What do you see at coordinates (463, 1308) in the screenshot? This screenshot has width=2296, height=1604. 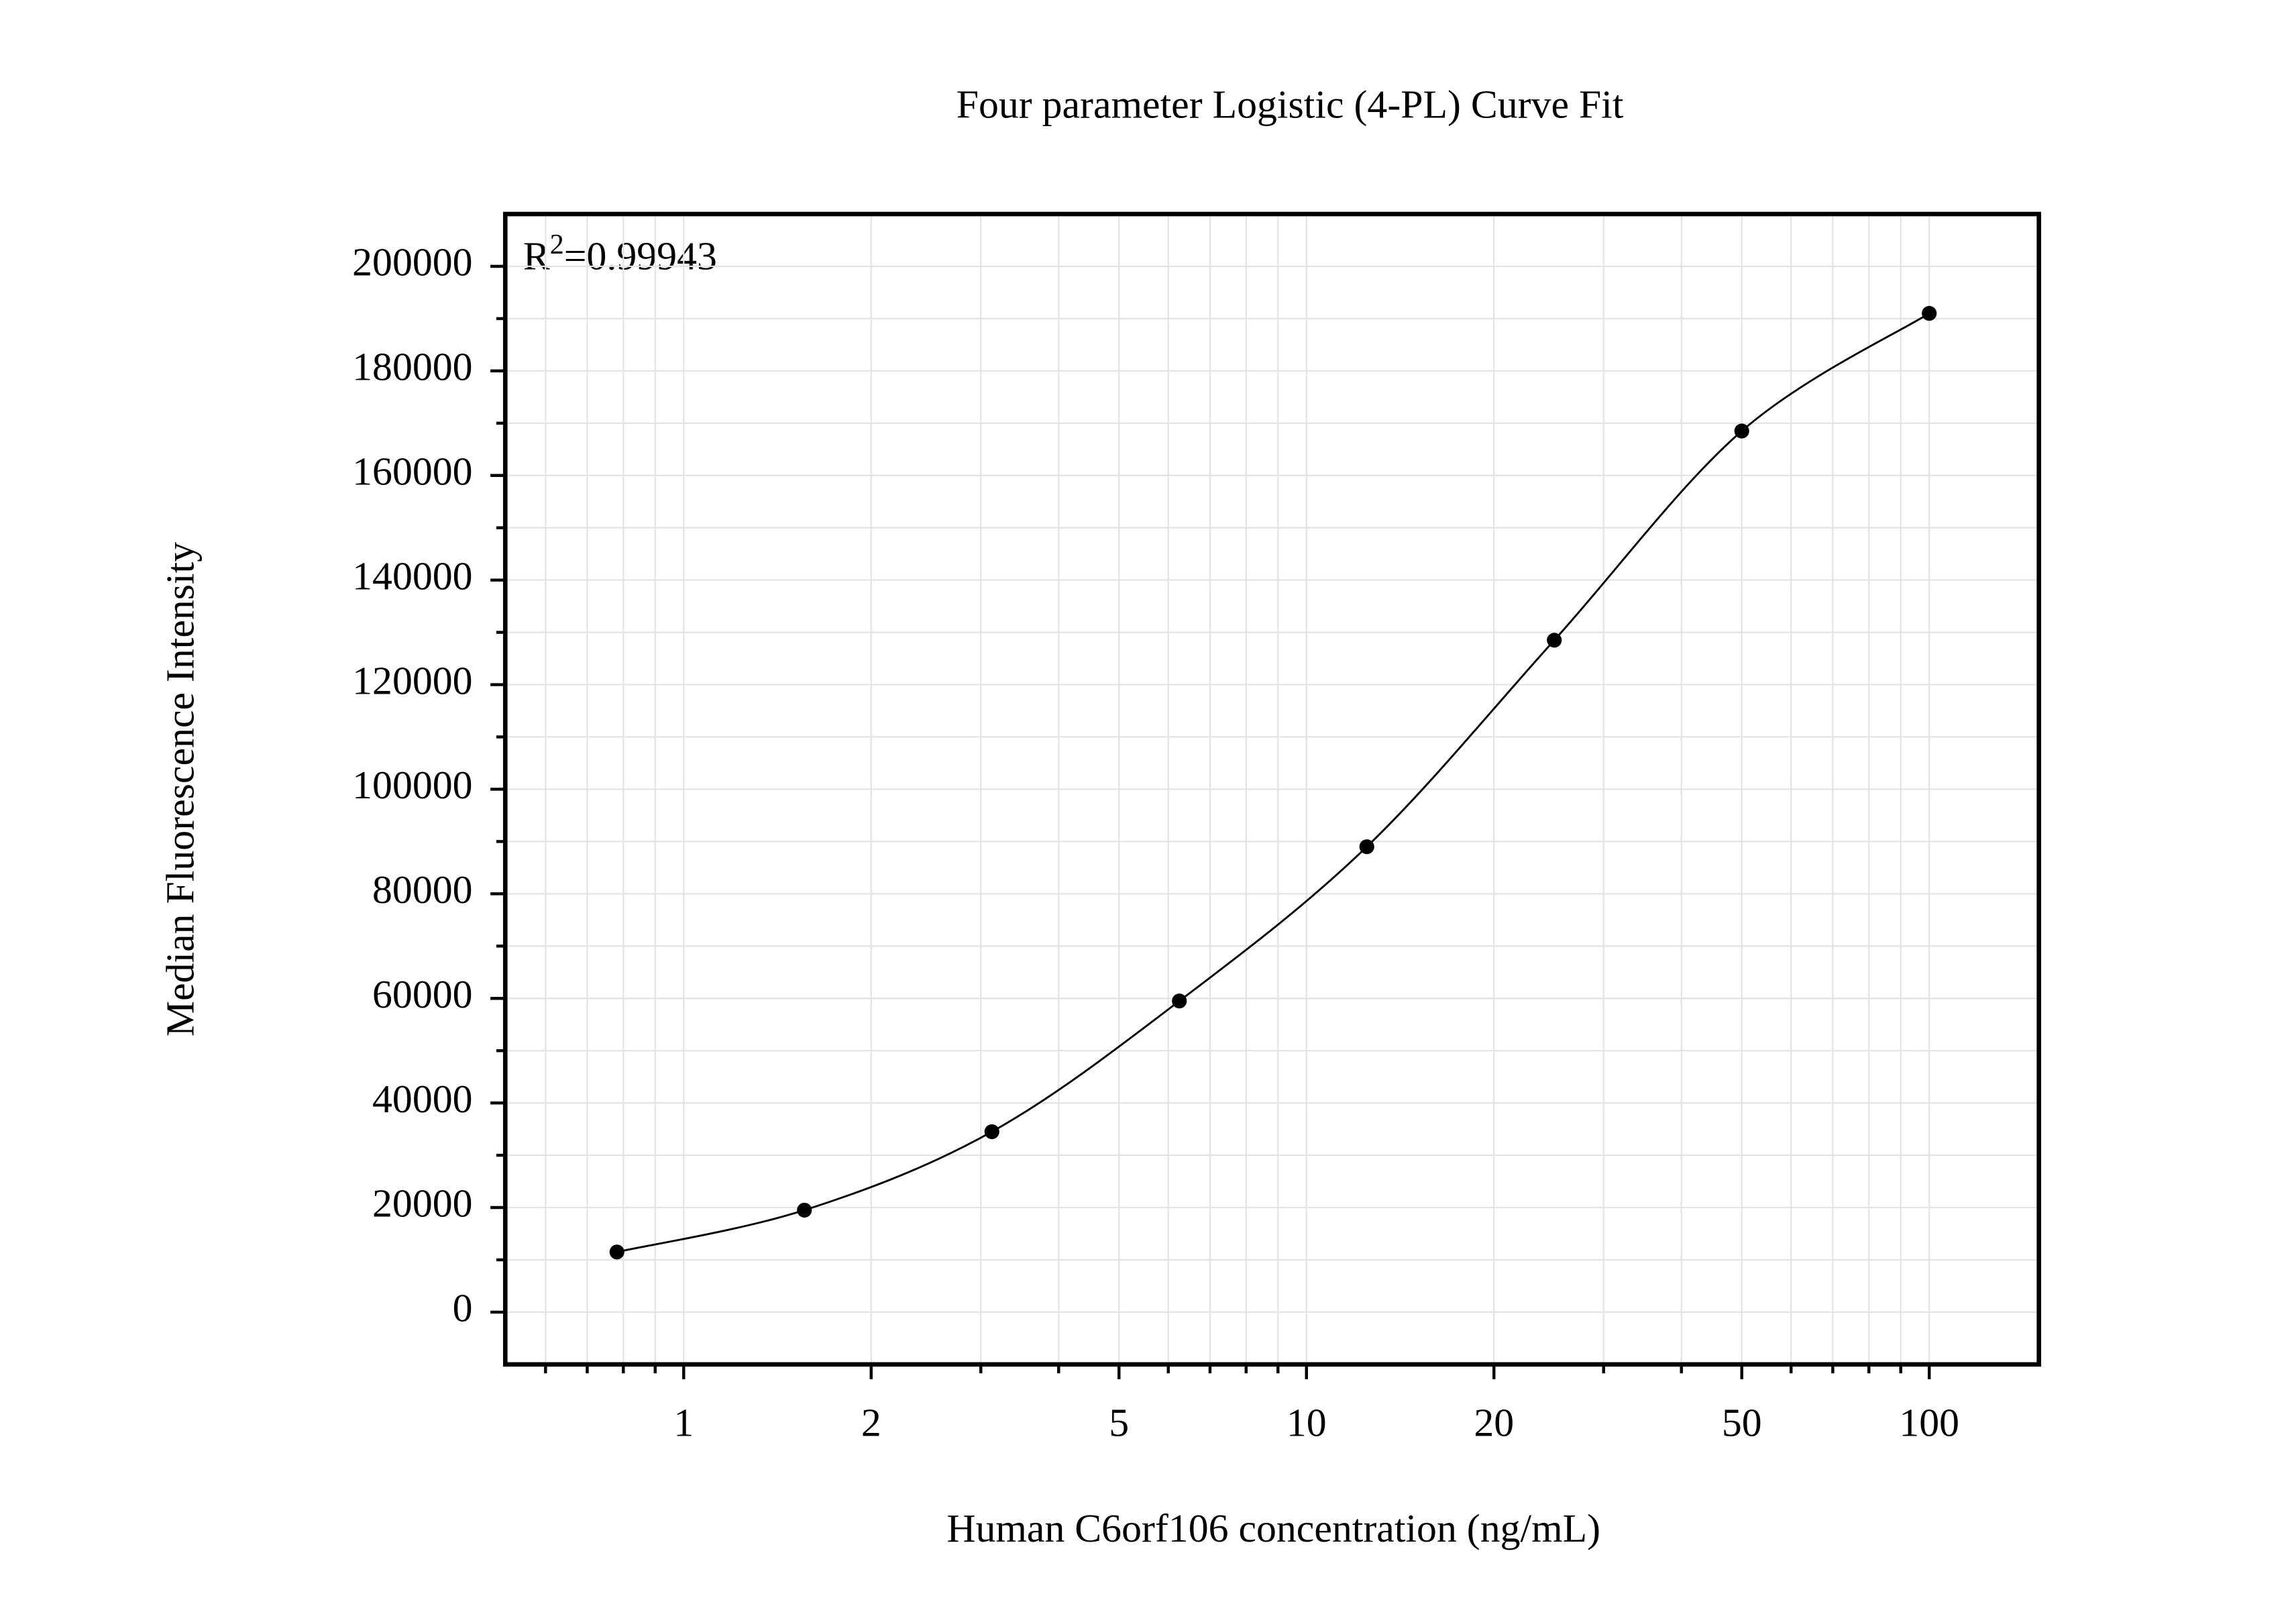 I see `y-tick-label: 0` at bounding box center [463, 1308].